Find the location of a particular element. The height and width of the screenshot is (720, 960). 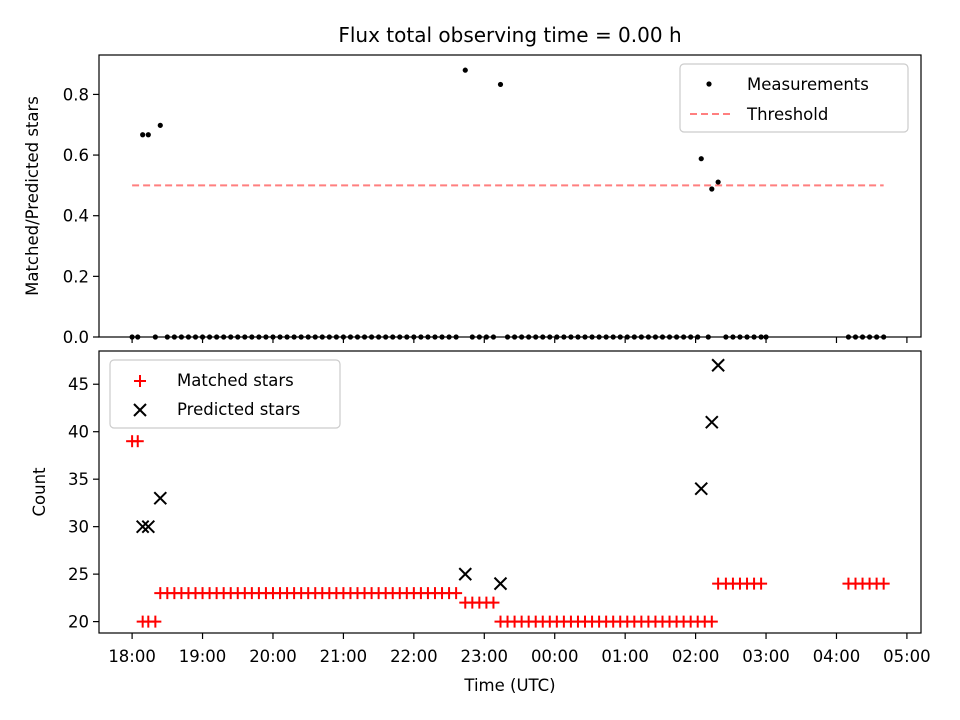

x-tick-label: 01:00 is located at coordinates (625, 656).